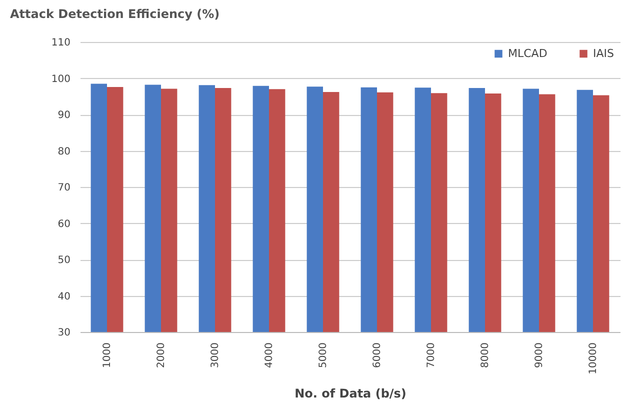 The height and width of the screenshot is (408, 644). What do you see at coordinates (107, 355) in the screenshot?
I see `x-tick-label: 1000` at bounding box center [107, 355].